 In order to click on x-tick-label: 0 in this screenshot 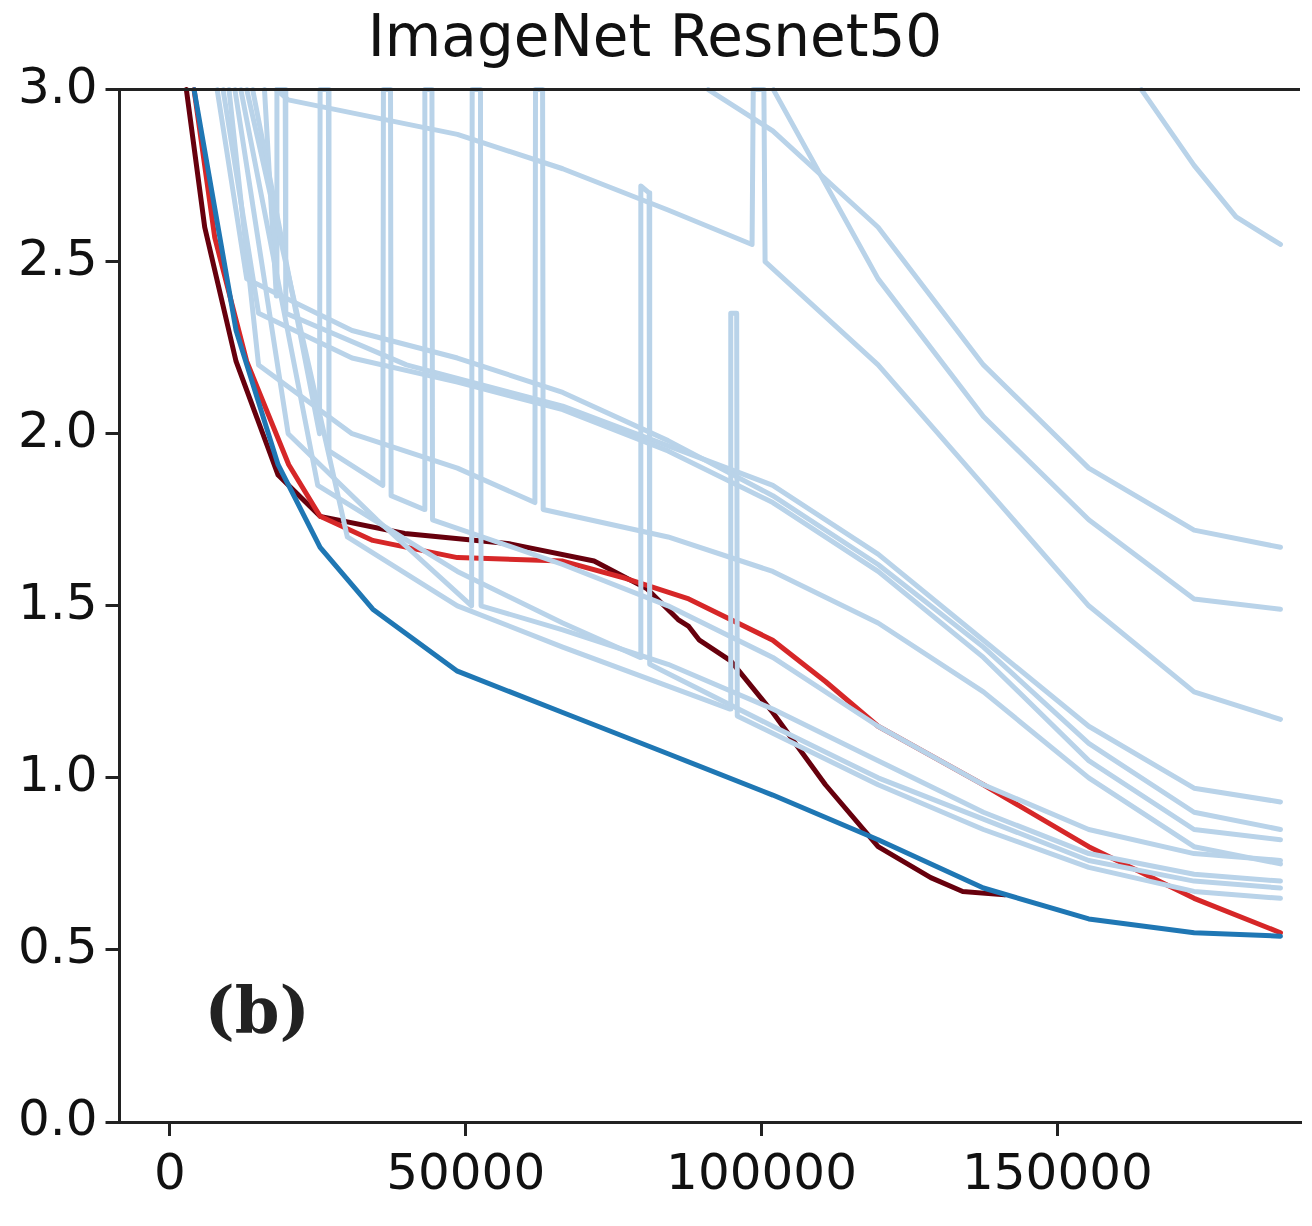, I will do `click(169, 1171)`.